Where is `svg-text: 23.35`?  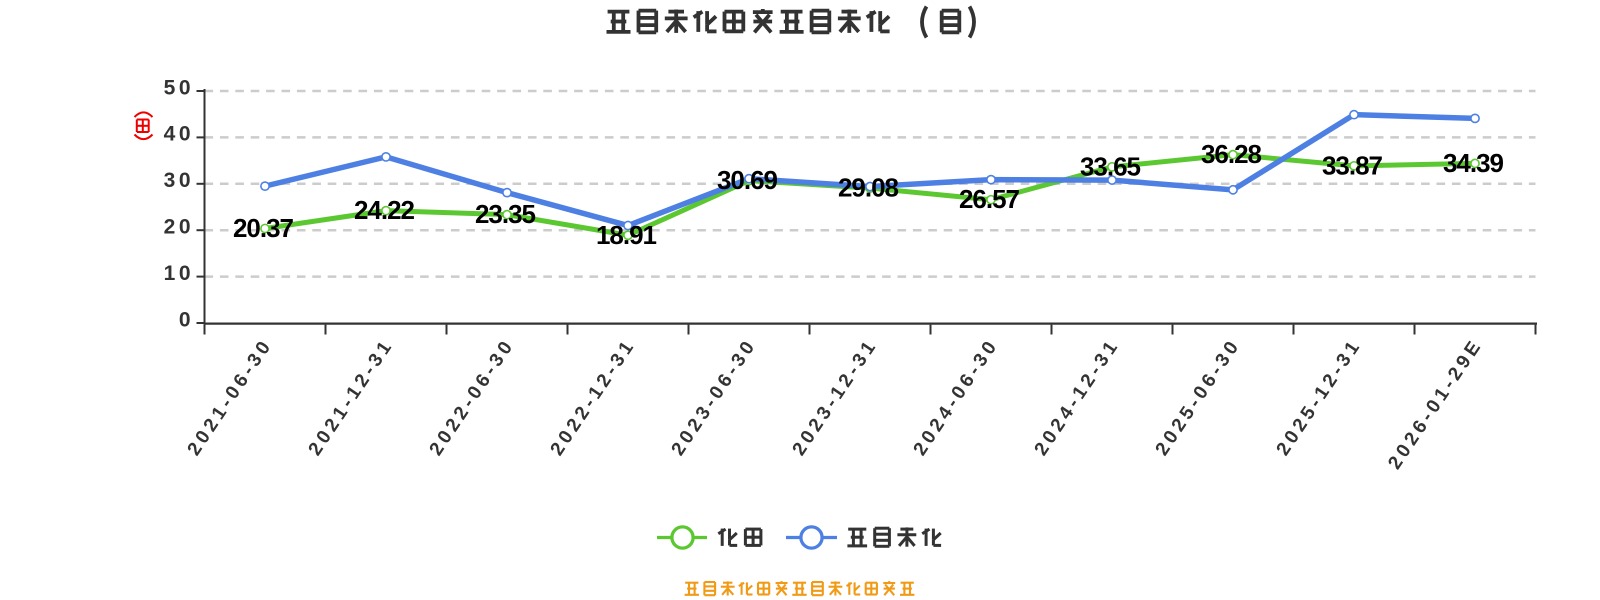
svg-text: 23.35 is located at coordinates (505, 214).